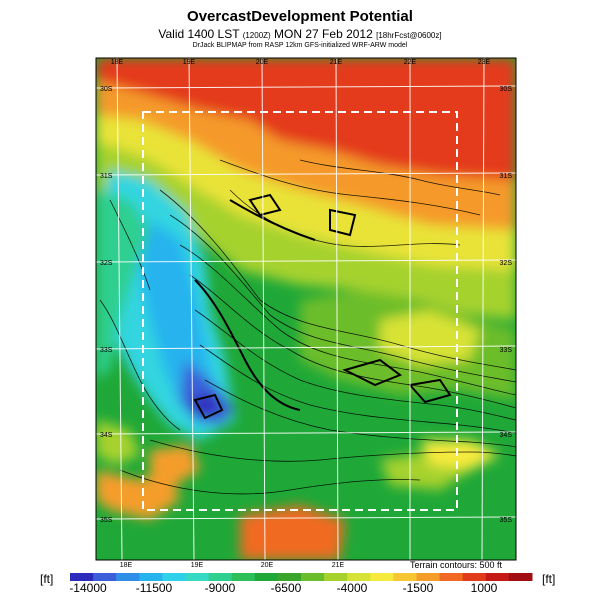  What do you see at coordinates (506, 176) in the screenshot?
I see `lat-label-right: 31S` at bounding box center [506, 176].